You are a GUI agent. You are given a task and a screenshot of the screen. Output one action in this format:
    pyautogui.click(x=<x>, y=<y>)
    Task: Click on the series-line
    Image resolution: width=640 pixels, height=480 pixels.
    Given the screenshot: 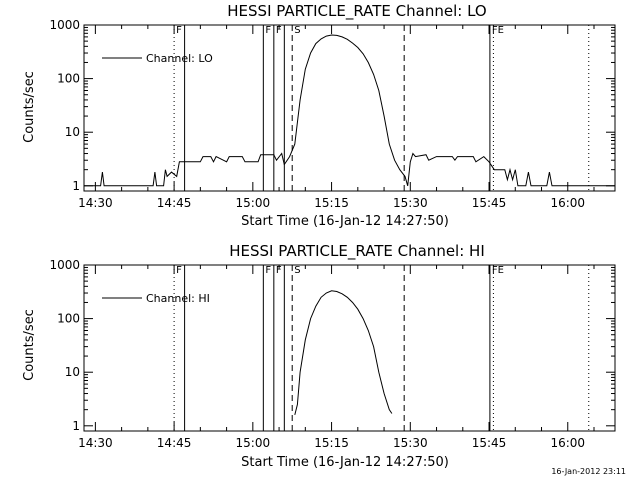 What is the action you would take?
    pyautogui.click(x=343, y=353)
    